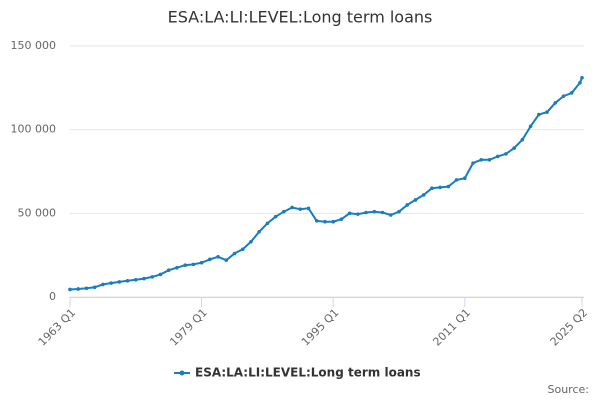  What do you see at coordinates (452, 327) in the screenshot?
I see `x-tick-label: 2011 Q1` at bounding box center [452, 327].